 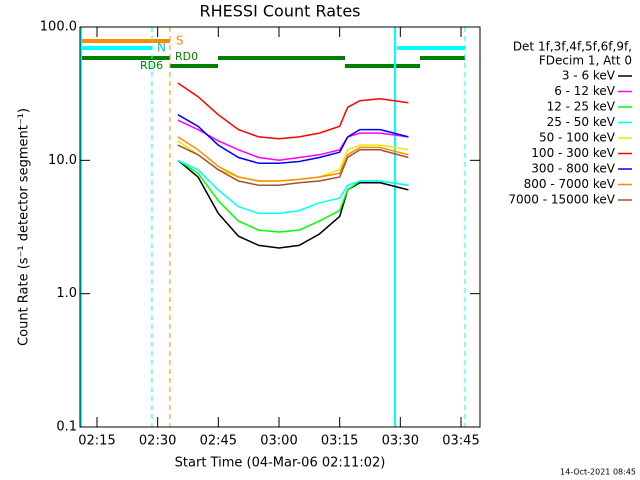 What do you see at coordinates (151, 65) in the screenshot?
I see `annotation: RD6` at bounding box center [151, 65].